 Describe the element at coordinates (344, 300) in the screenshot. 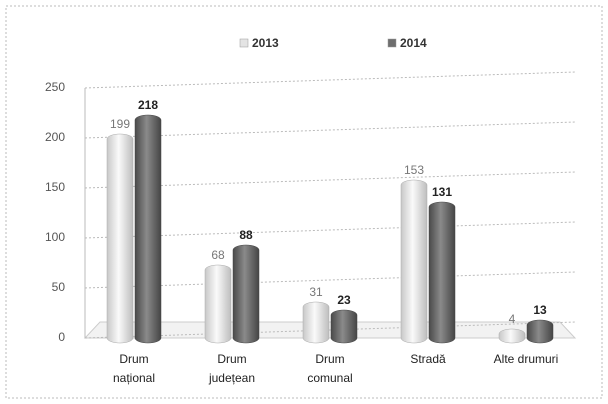

I see `value-label: 23` at that location.